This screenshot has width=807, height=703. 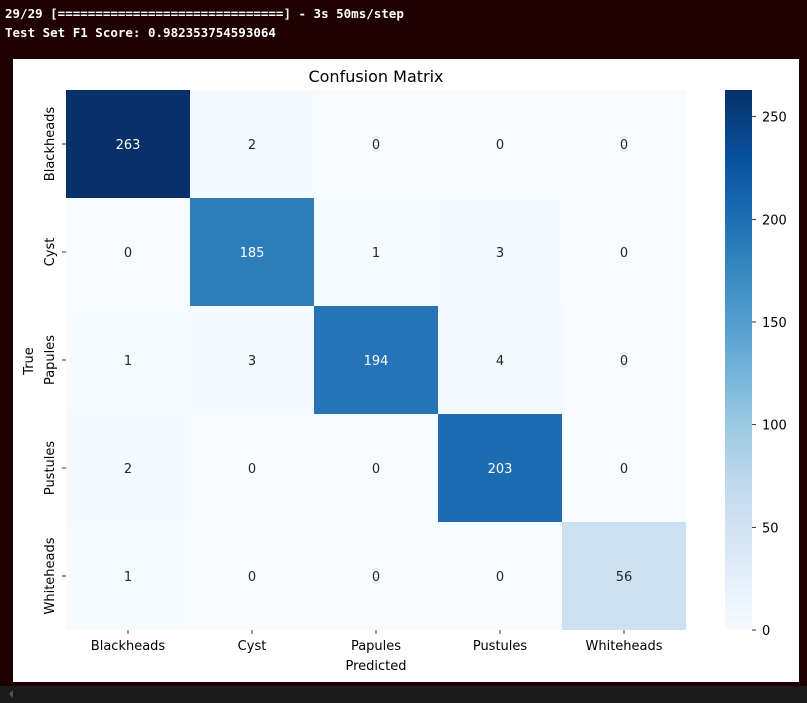 What do you see at coordinates (11, 694) in the screenshot?
I see `scroll-left-arrow-icon` at bounding box center [11, 694].